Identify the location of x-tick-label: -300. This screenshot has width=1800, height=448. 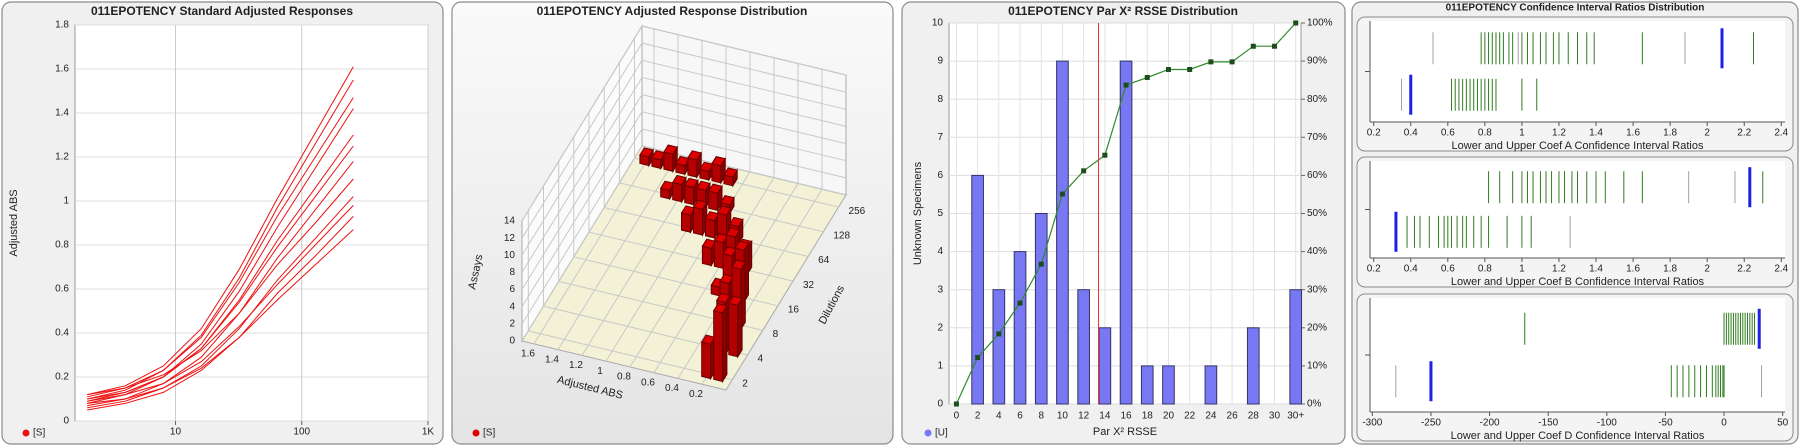
(1372, 423).